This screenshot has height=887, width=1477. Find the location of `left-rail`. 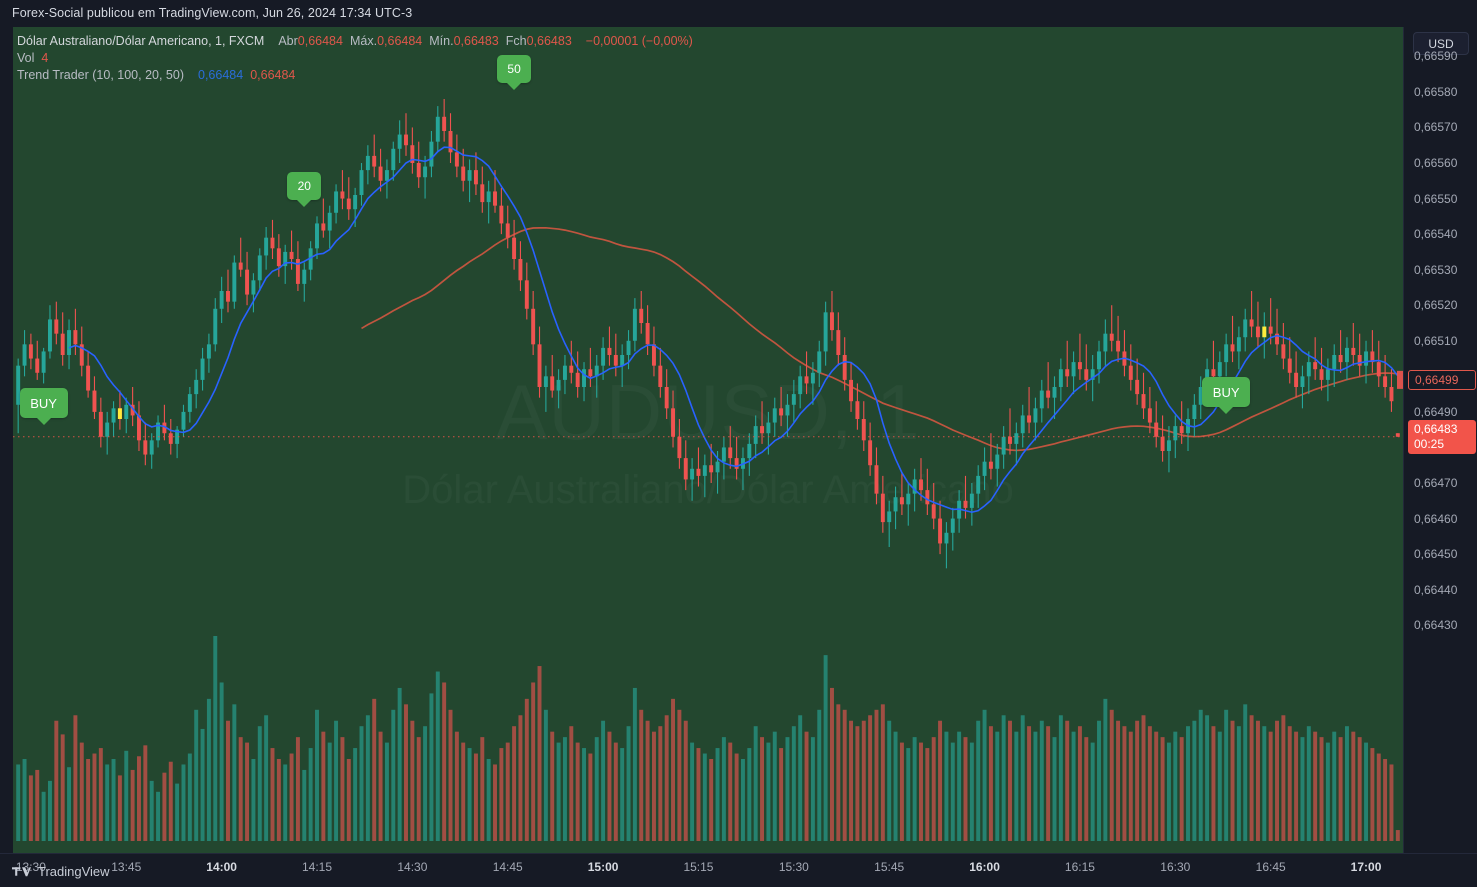

left-rail is located at coordinates (6, 440).